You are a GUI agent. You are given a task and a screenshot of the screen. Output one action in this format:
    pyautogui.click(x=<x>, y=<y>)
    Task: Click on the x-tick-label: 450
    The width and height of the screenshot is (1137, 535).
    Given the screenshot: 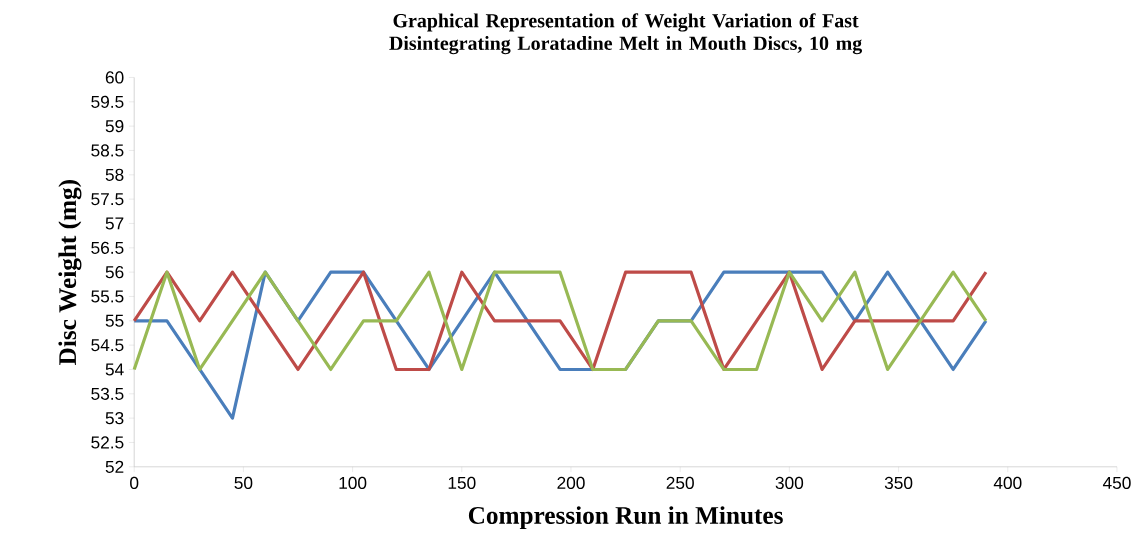 What is the action you would take?
    pyautogui.click(x=1116, y=483)
    